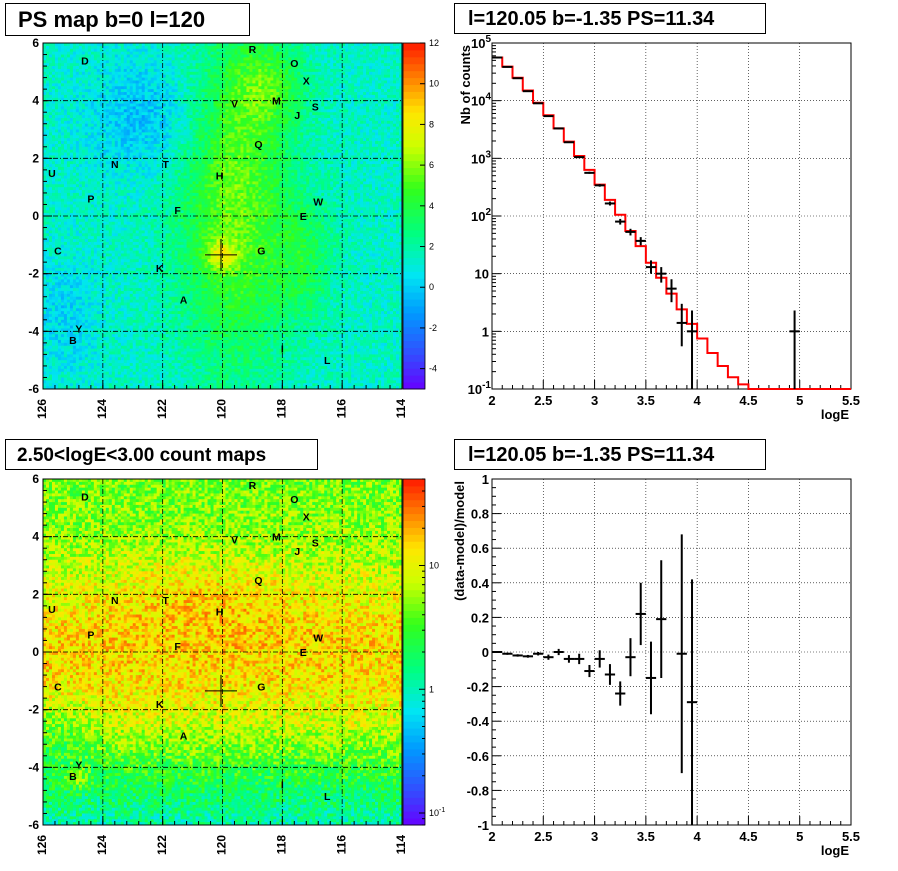 The image size is (898, 871). I want to click on ps-colorbar-frame, so click(414, 216).